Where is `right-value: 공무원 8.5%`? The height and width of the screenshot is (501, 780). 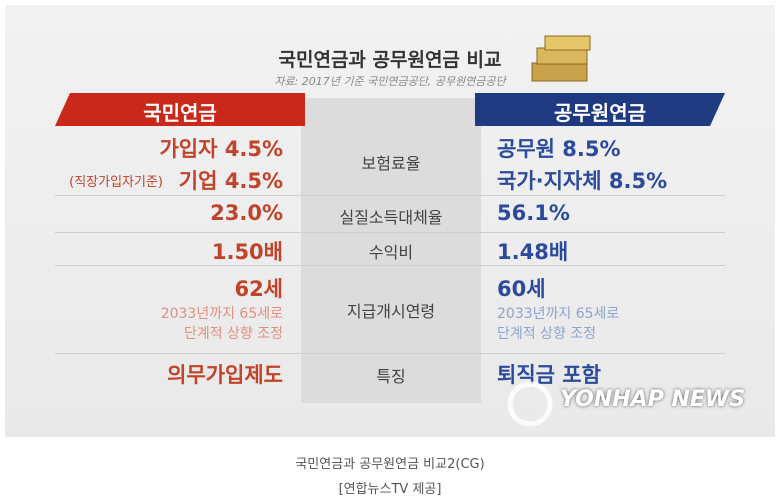
right-value: 공무원 8.5% is located at coordinates (559, 149).